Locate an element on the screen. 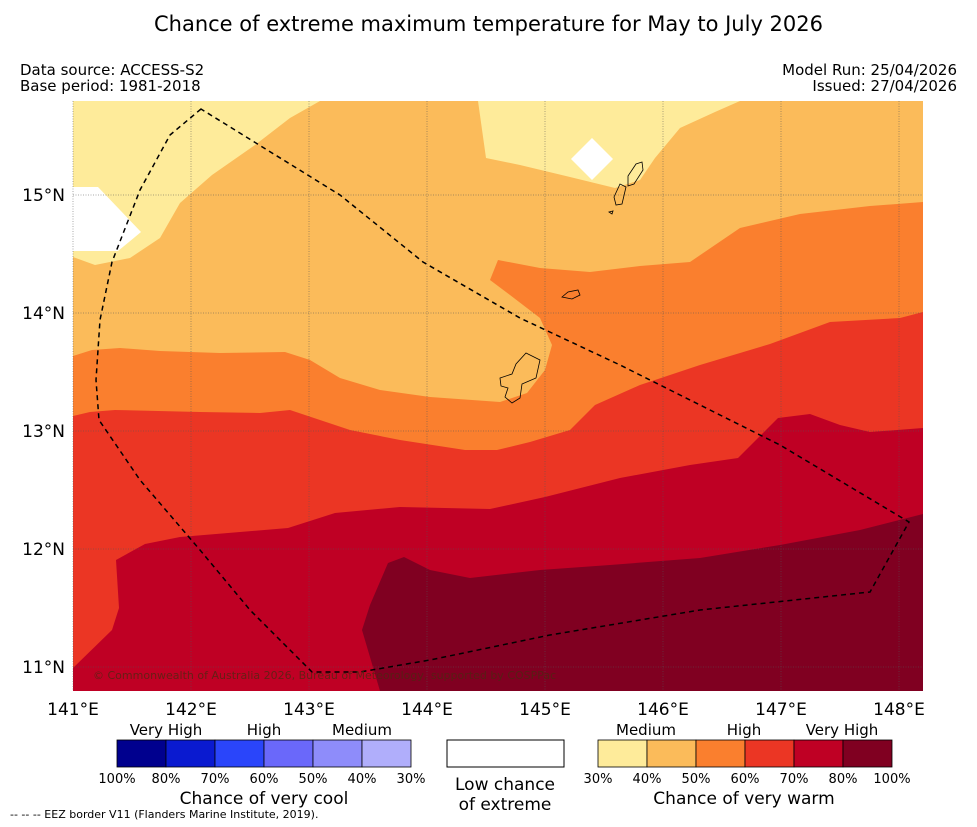 Image resolution: width=977 pixels, height=827 pixels. legend-warm-tick: 80% is located at coordinates (843, 779).